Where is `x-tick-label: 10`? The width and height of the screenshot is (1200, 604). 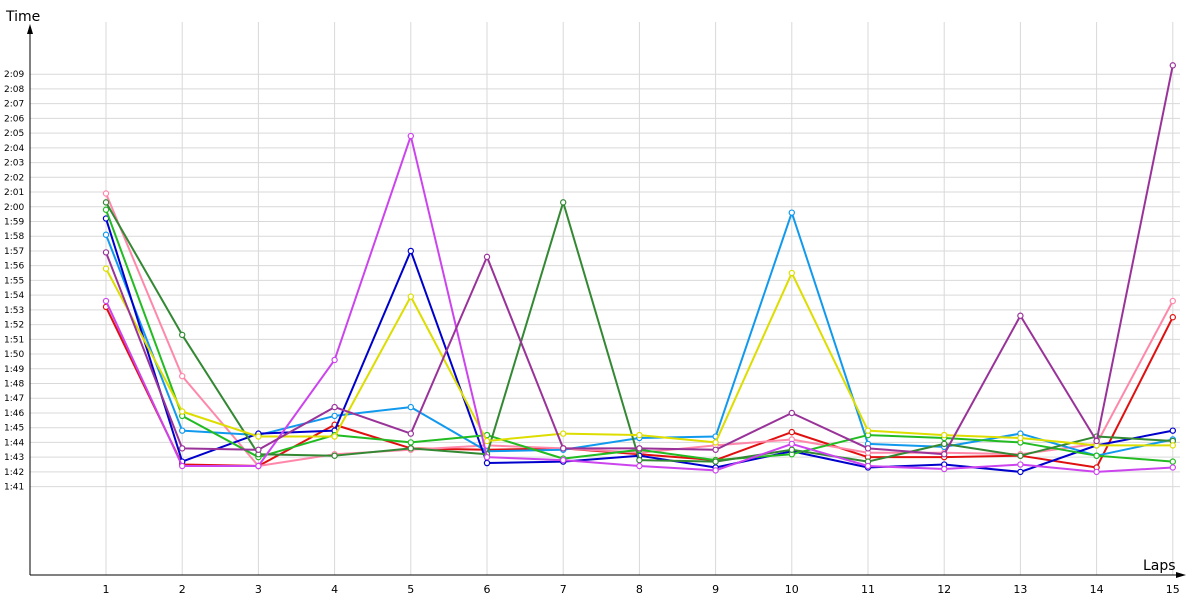
x-tick-label: 10 is located at coordinates (792, 589).